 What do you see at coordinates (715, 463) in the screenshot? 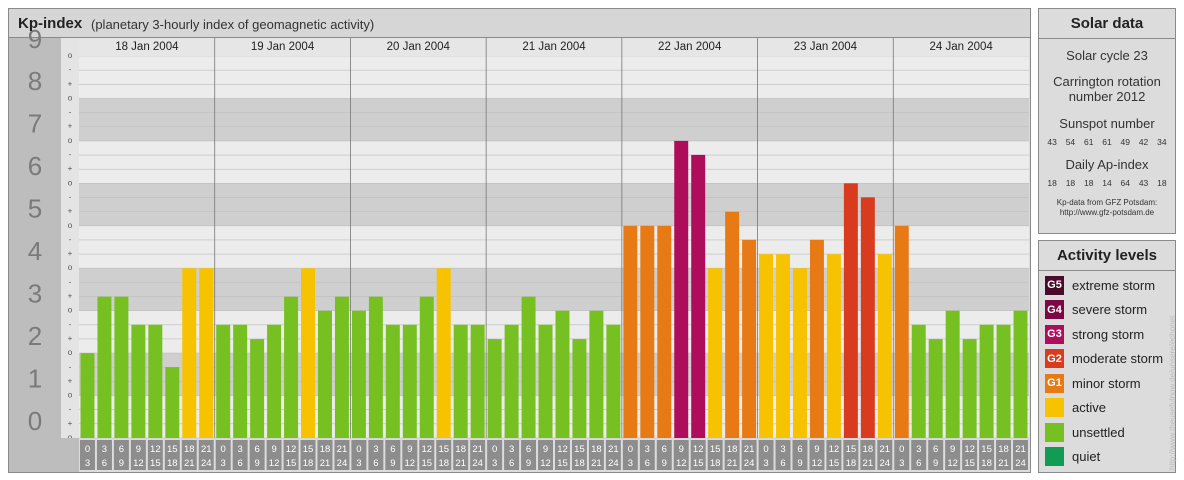
I see `interval-end-label: 18` at bounding box center [715, 463].